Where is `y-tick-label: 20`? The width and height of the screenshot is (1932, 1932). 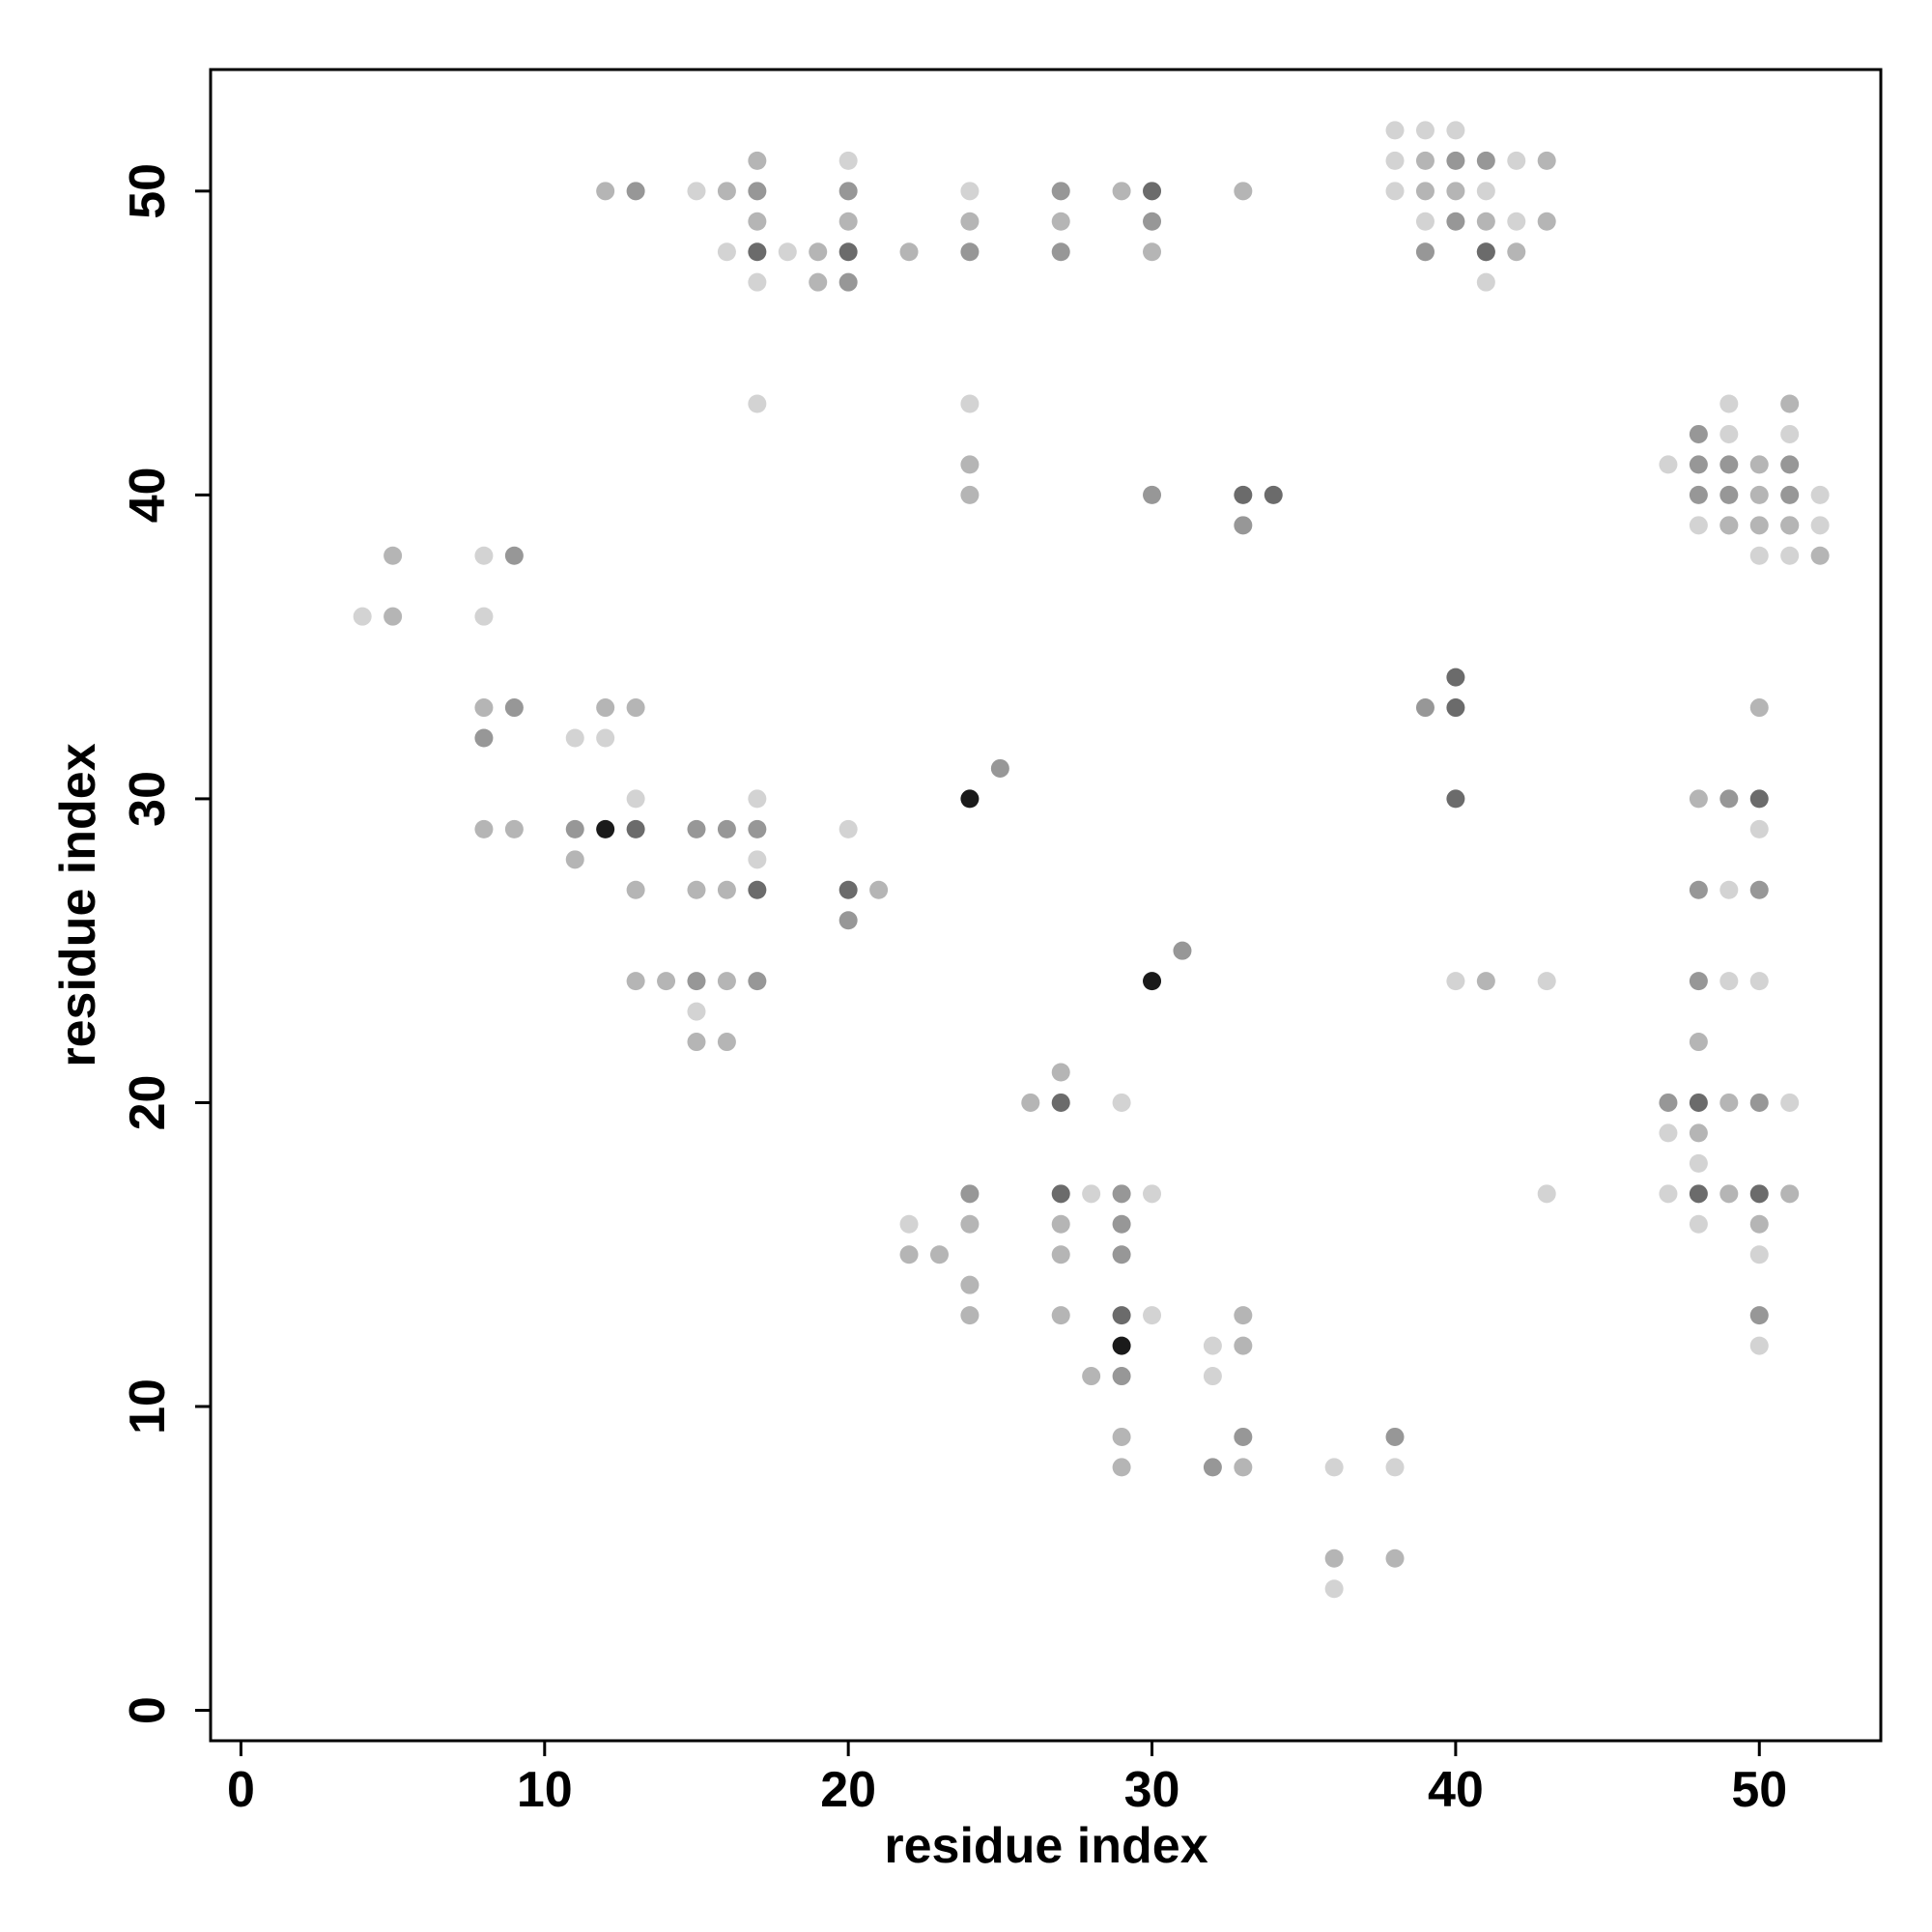
y-tick-label: 20 is located at coordinates (148, 1103).